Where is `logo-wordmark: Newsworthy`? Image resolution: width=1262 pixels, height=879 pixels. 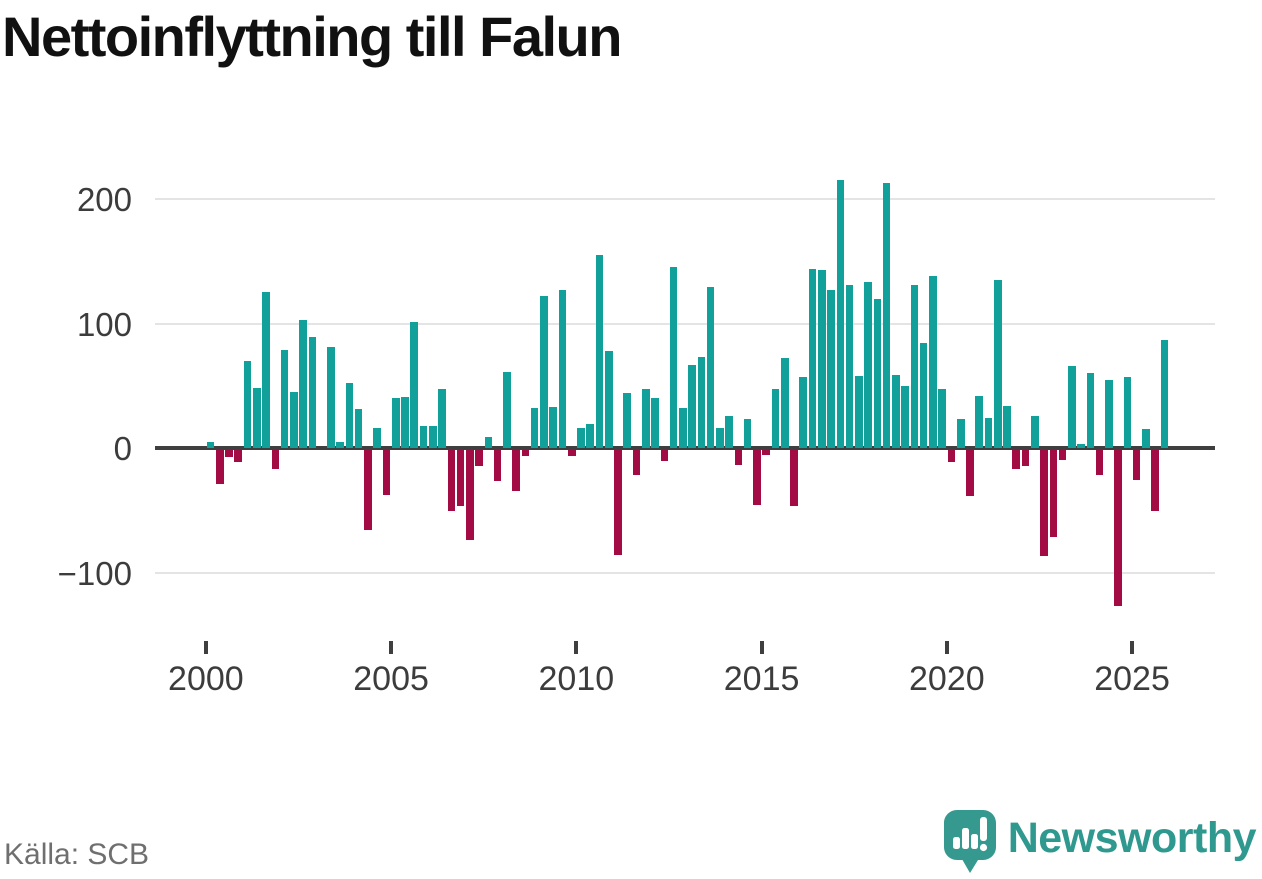 logo-wordmark: Newsworthy is located at coordinates (1132, 837).